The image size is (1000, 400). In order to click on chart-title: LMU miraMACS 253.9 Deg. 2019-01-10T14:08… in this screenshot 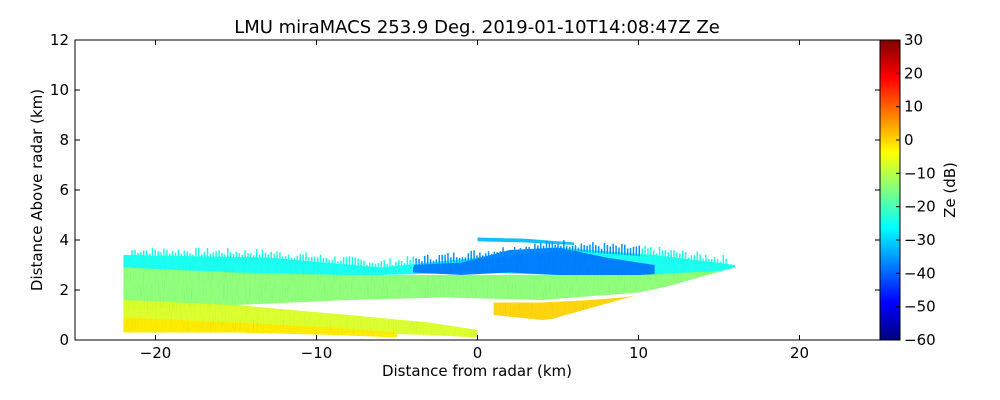, I will do `click(477, 27)`.